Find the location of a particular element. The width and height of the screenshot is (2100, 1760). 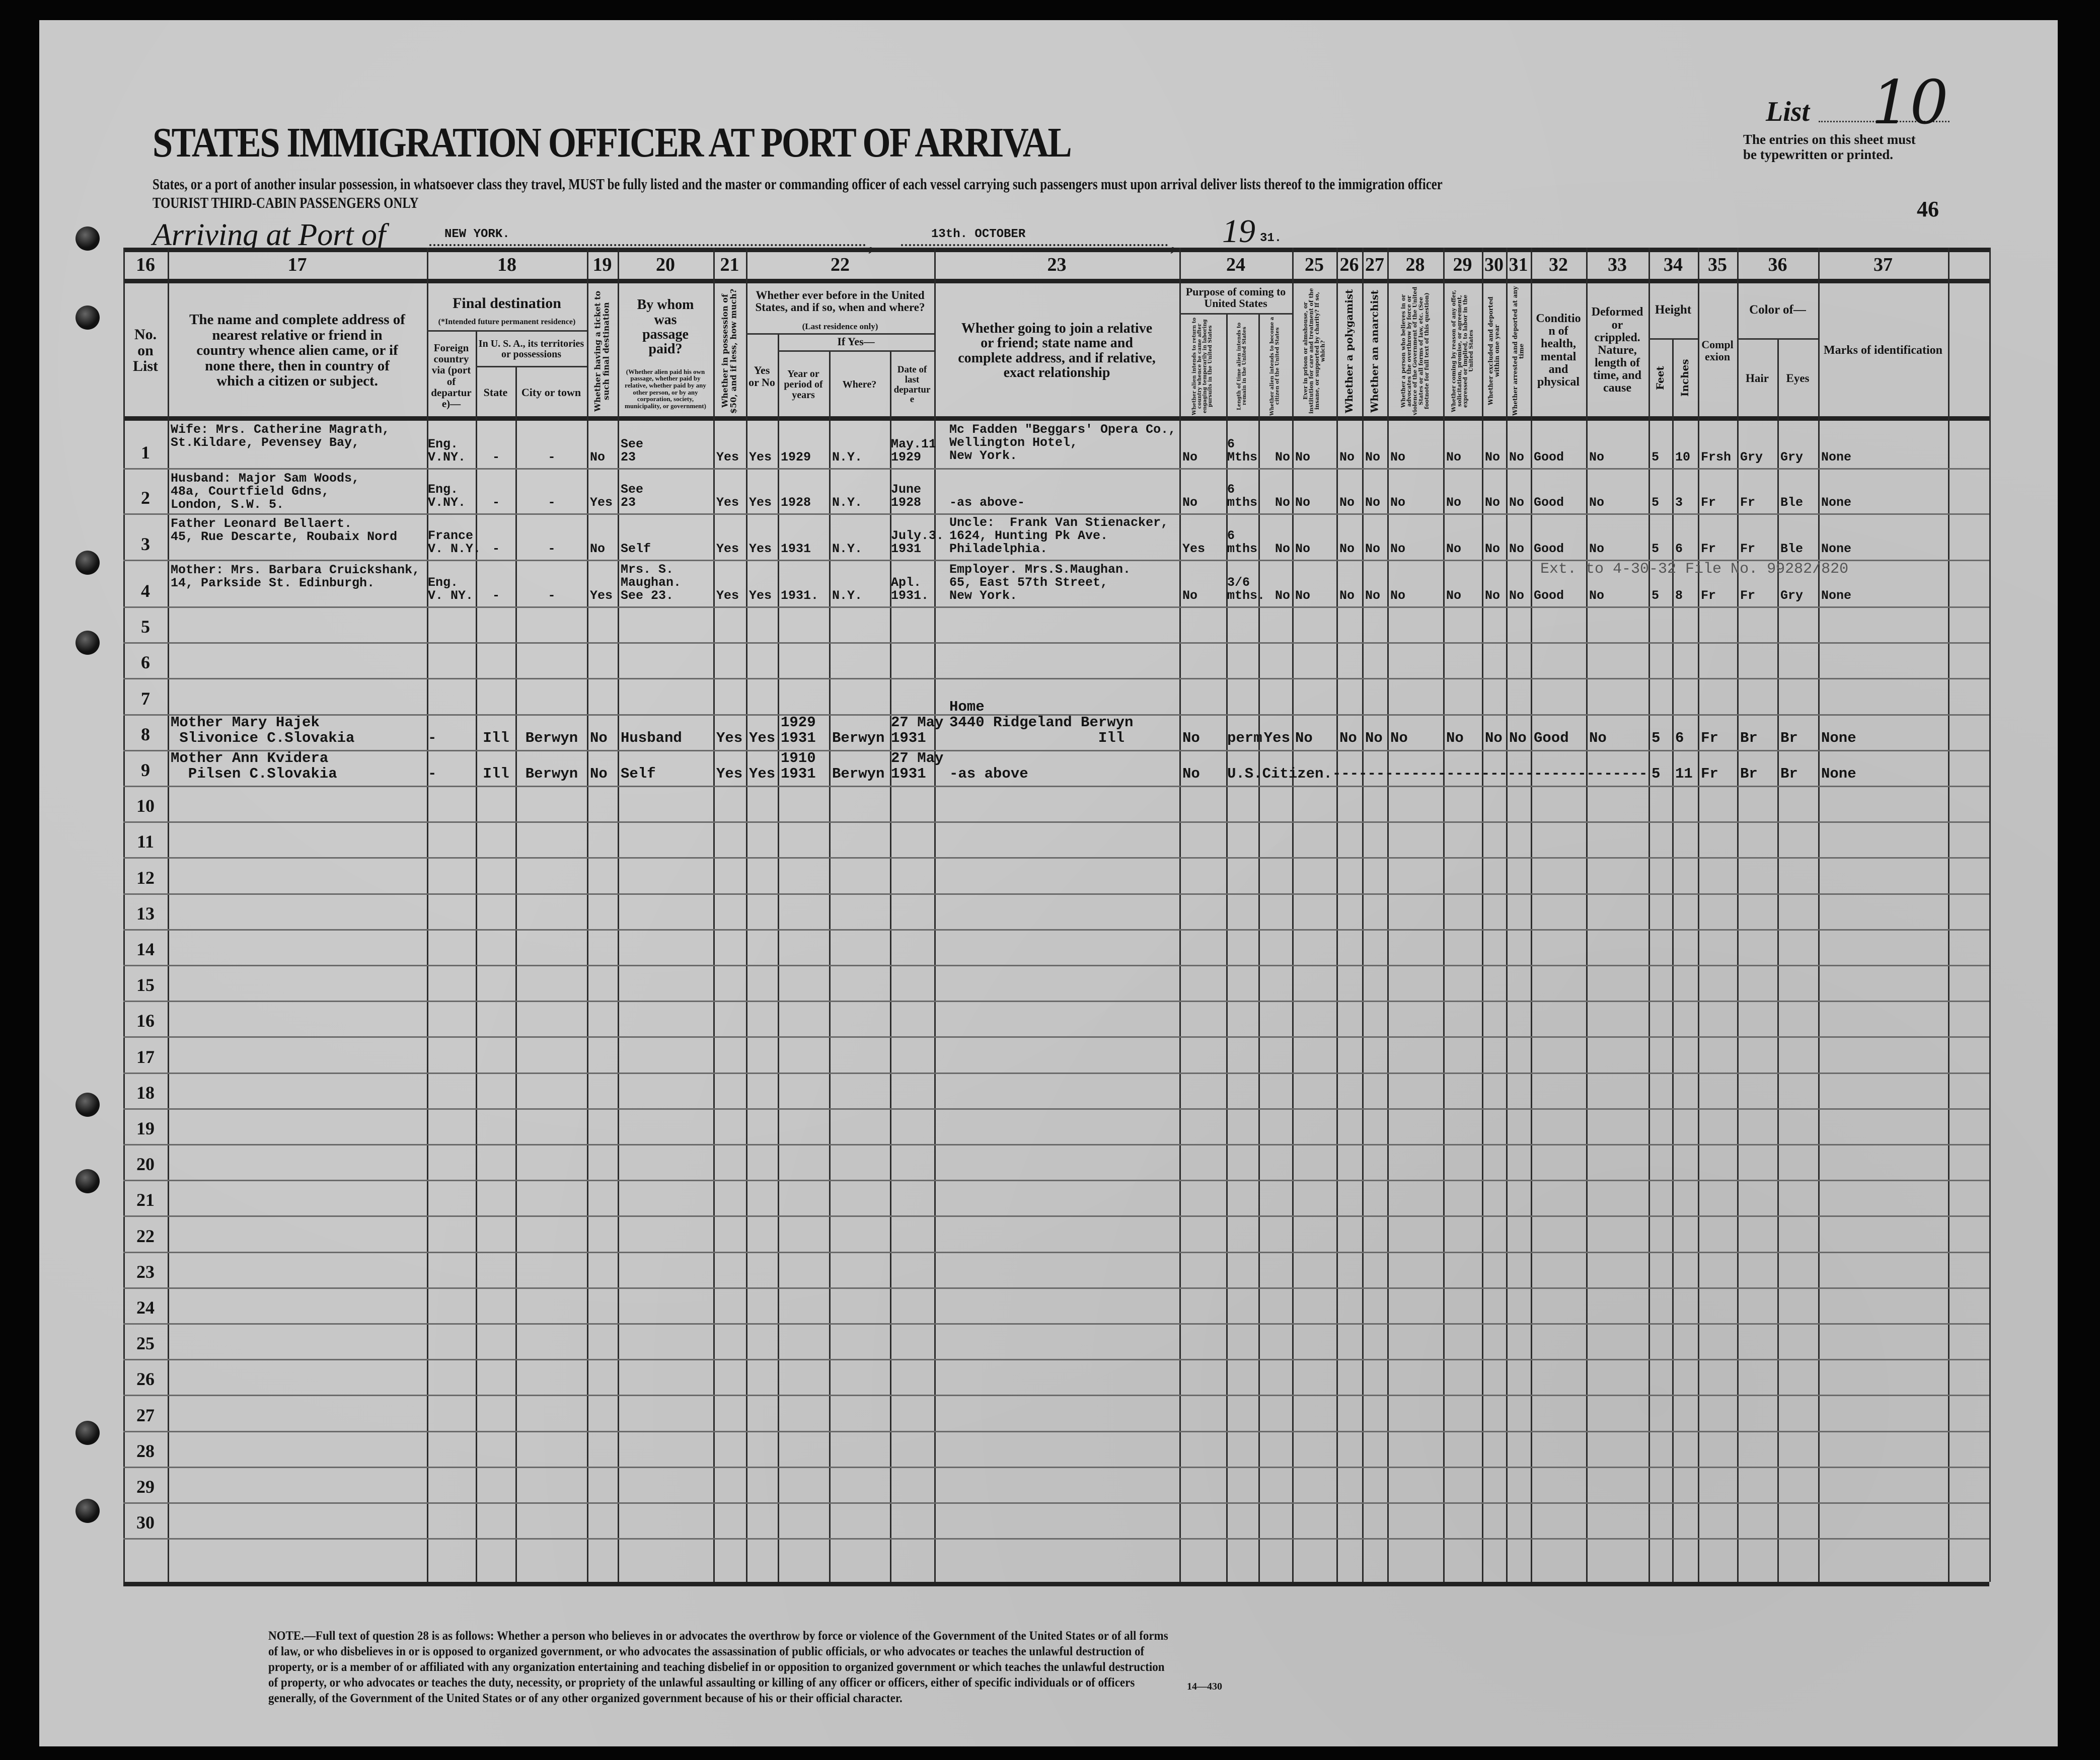

cell-marks: None is located at coordinates (1839, 738).